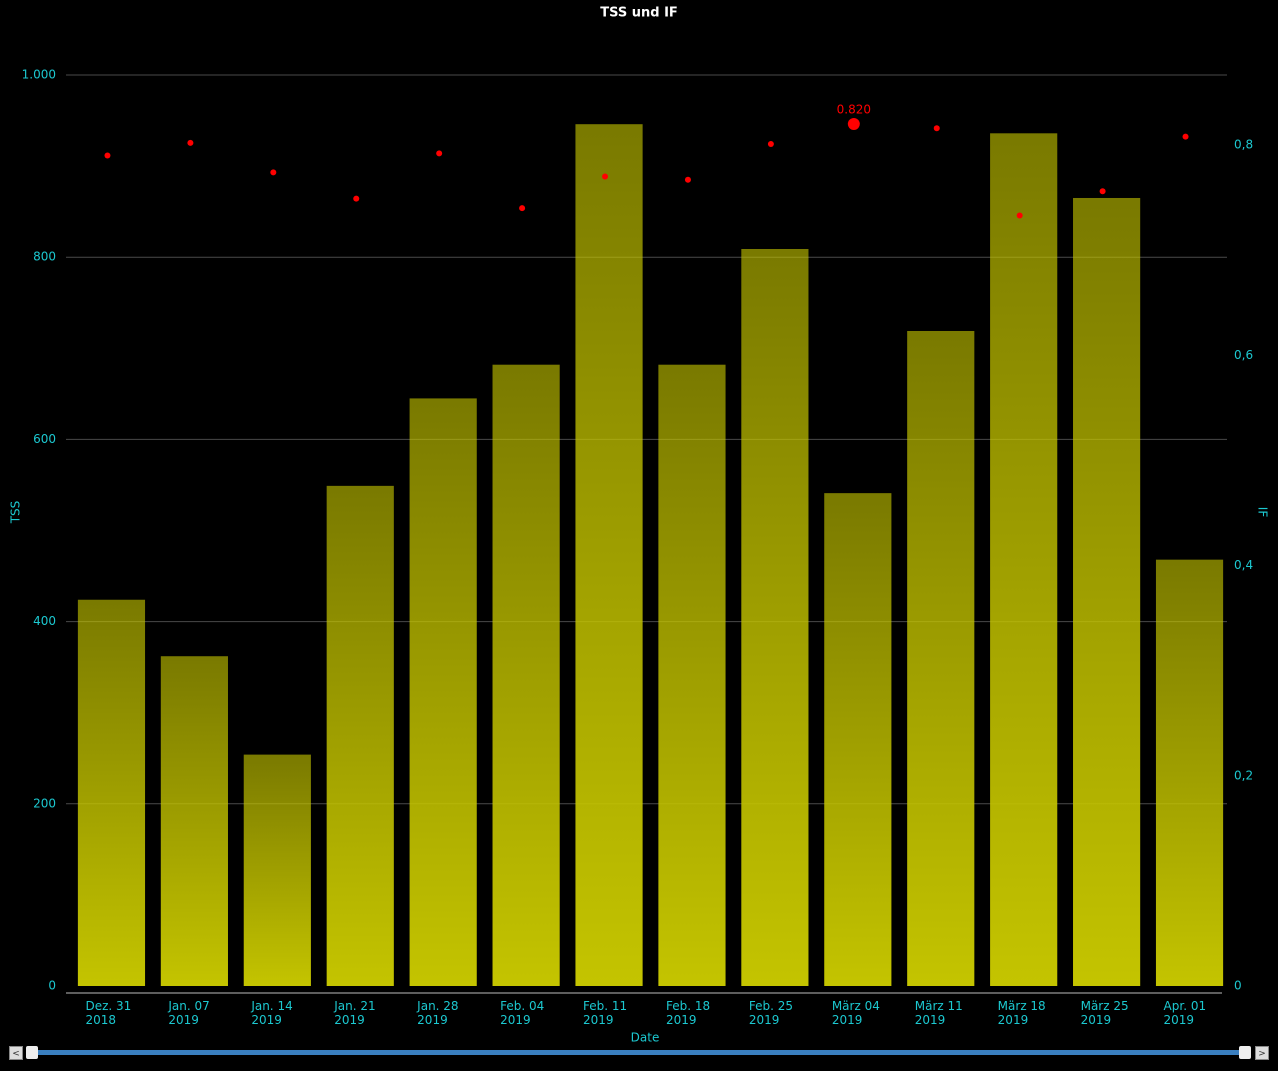 The height and width of the screenshot is (1071, 1278). What do you see at coordinates (855, 1013) in the screenshot?
I see `x-tick-label: März 04 2019` at bounding box center [855, 1013].